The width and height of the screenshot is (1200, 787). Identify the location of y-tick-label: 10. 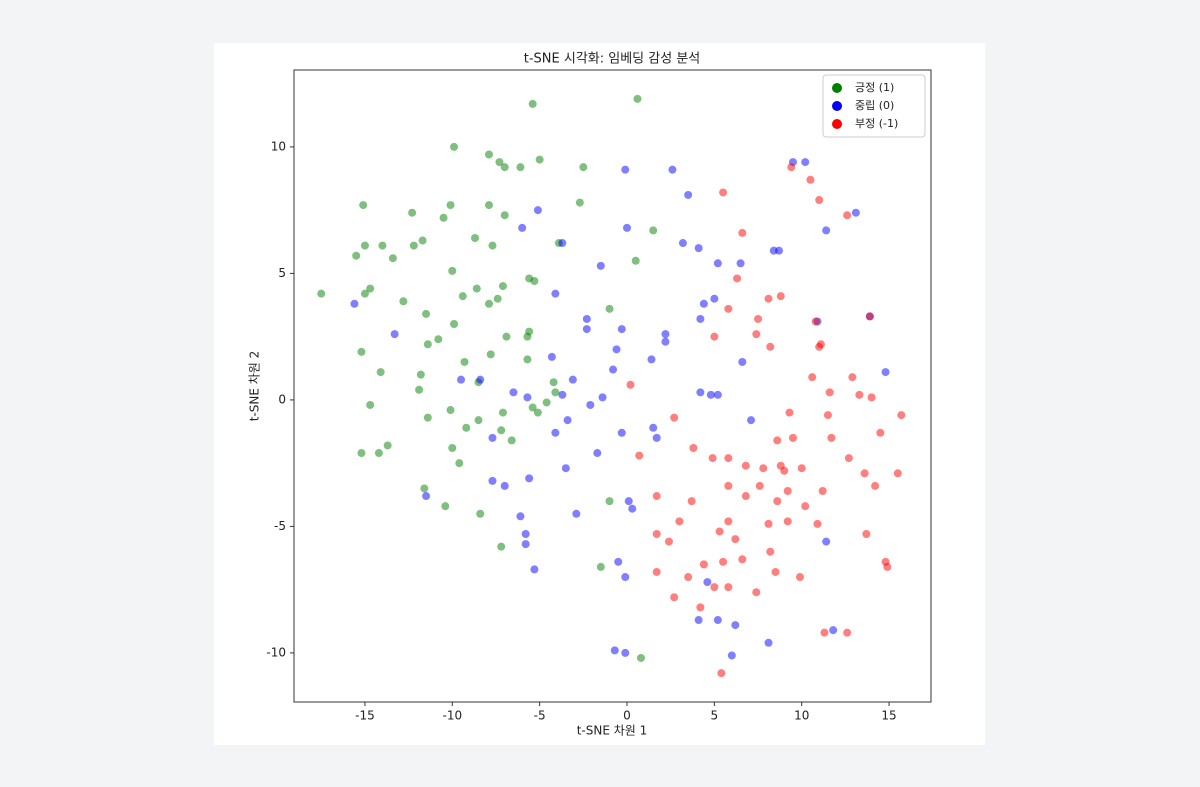
(278, 146).